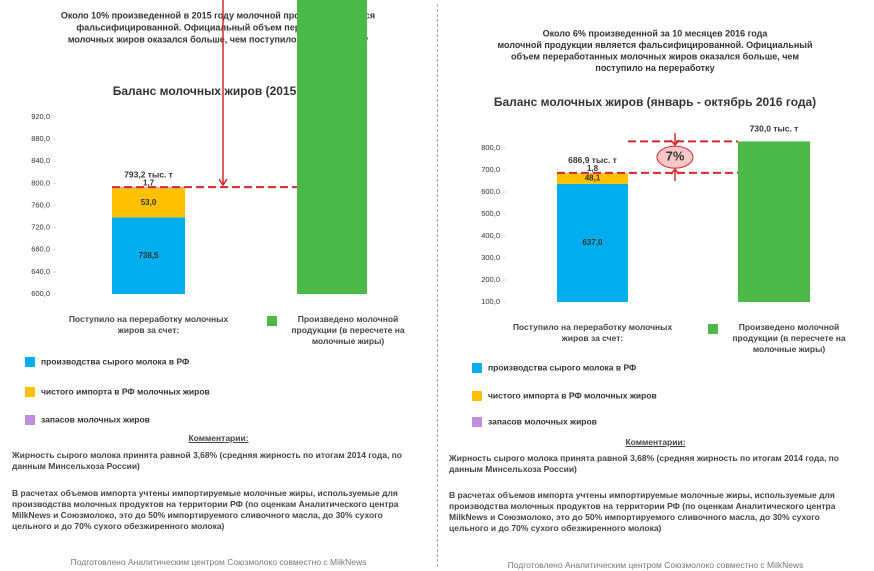 This screenshot has width=874, height=571. What do you see at coordinates (218, 91) in the screenshot?
I see `chart-title: Баланс молочных жиров (2015 год)` at bounding box center [218, 91].